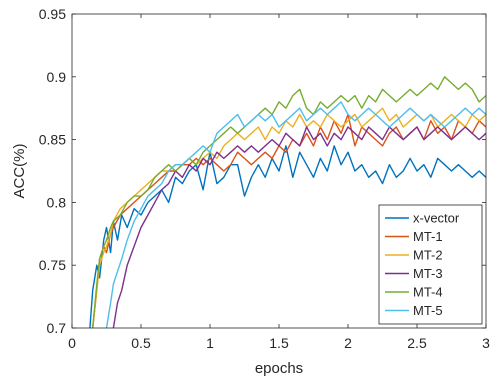 Image resolution: width=491 pixels, height=381 pixels. What do you see at coordinates (436, 218) in the screenshot?
I see `legend-entry: x-vector` at bounding box center [436, 218].